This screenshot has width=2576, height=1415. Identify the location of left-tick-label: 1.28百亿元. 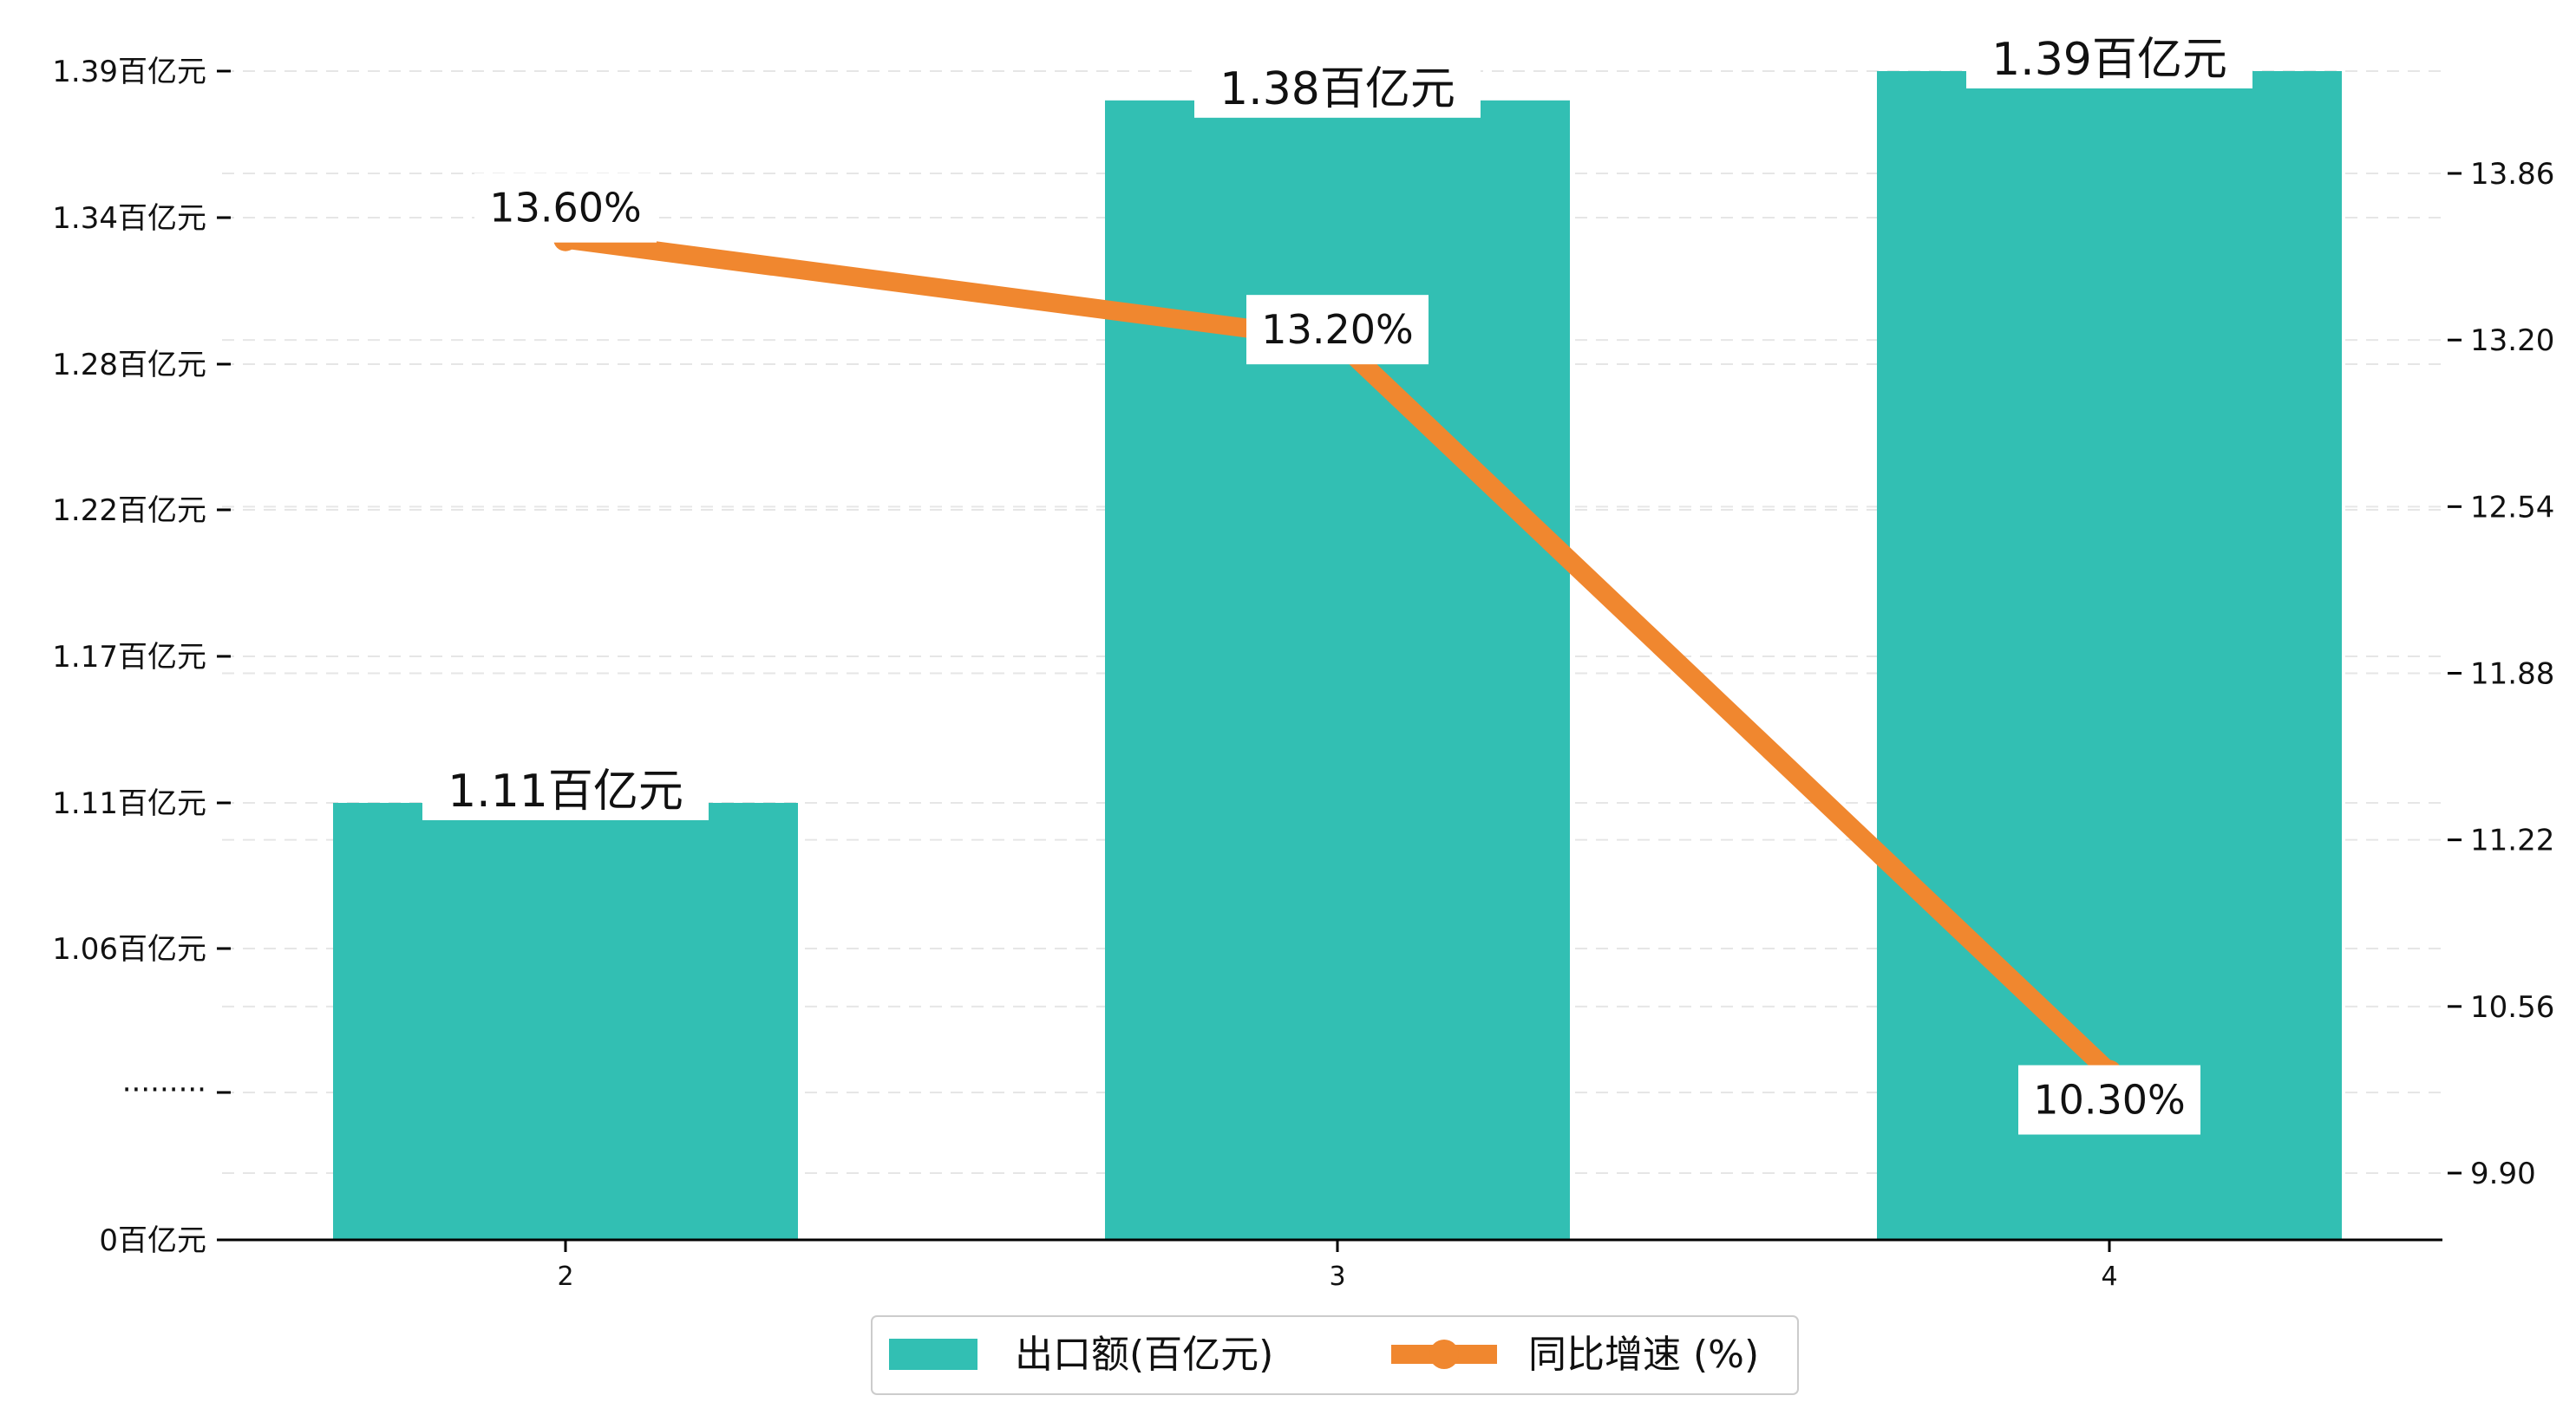
(129, 365).